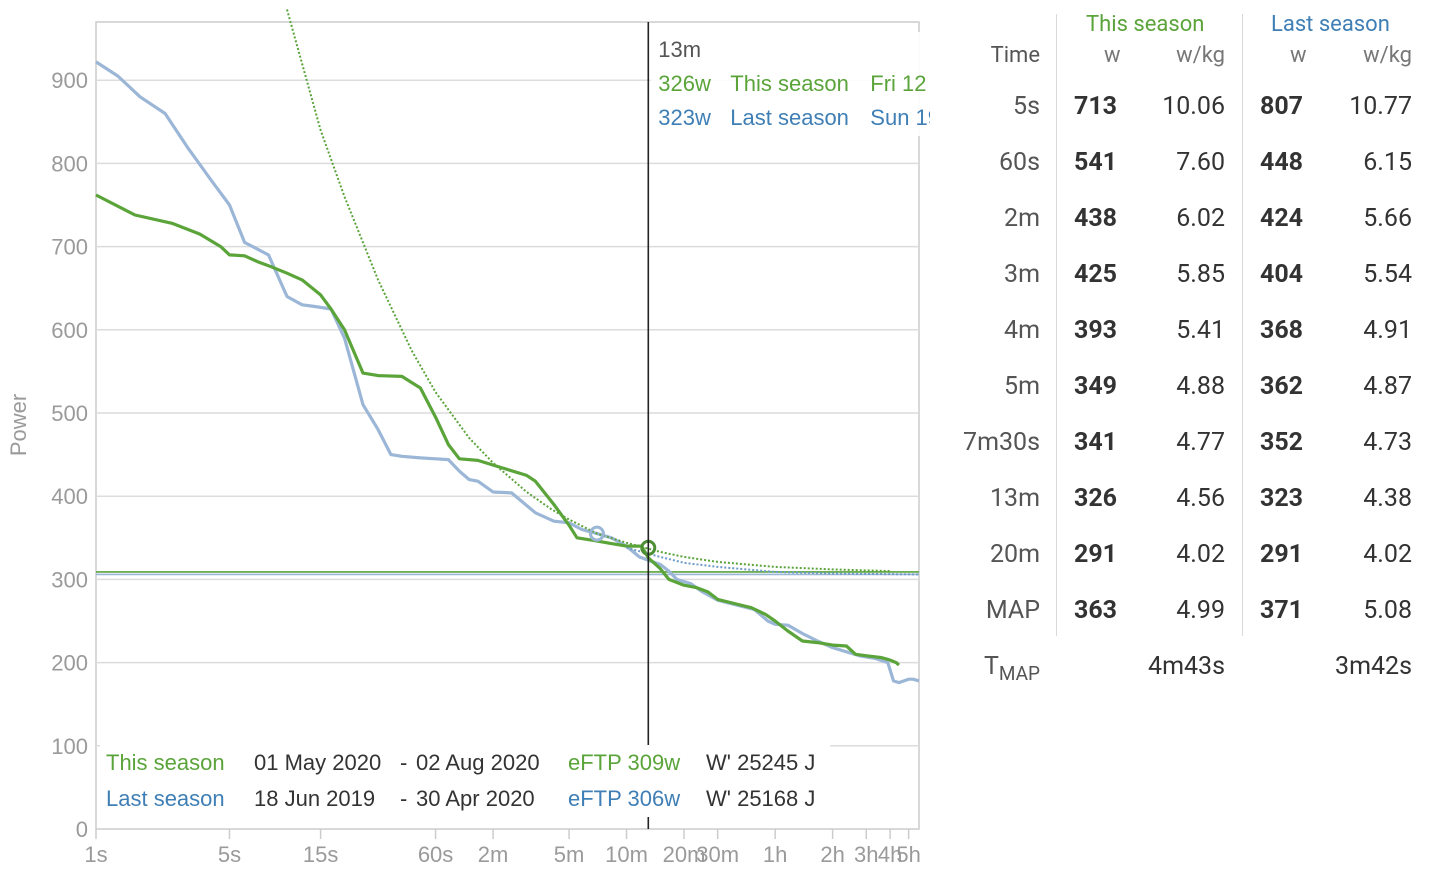  What do you see at coordinates (1014, 498) in the screenshot?
I see `stat-label: 13m` at bounding box center [1014, 498].